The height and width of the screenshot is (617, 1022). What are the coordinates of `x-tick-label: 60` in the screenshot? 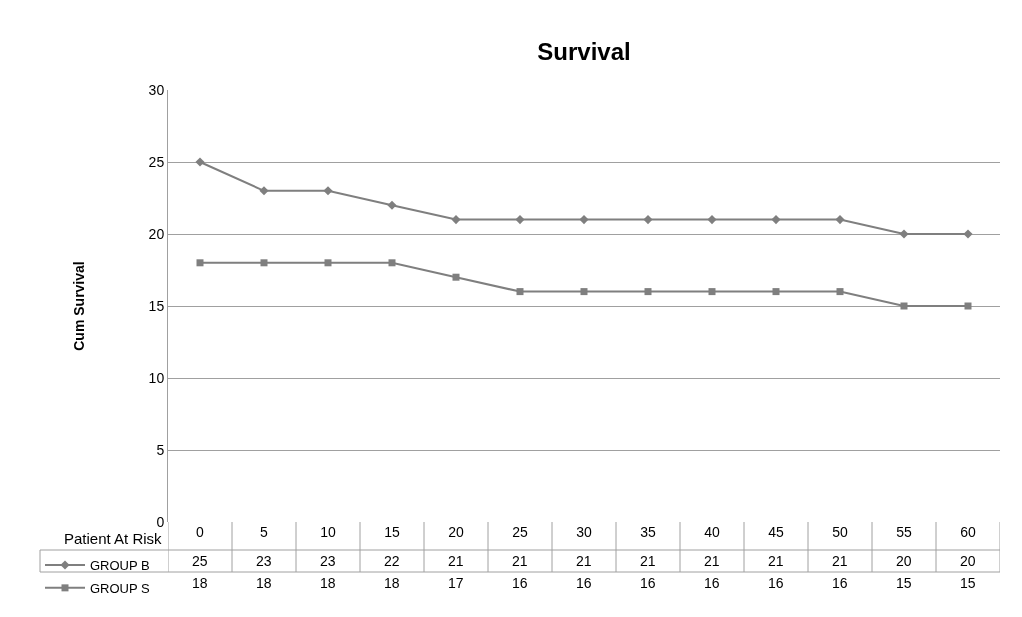 It's located at (968, 532).